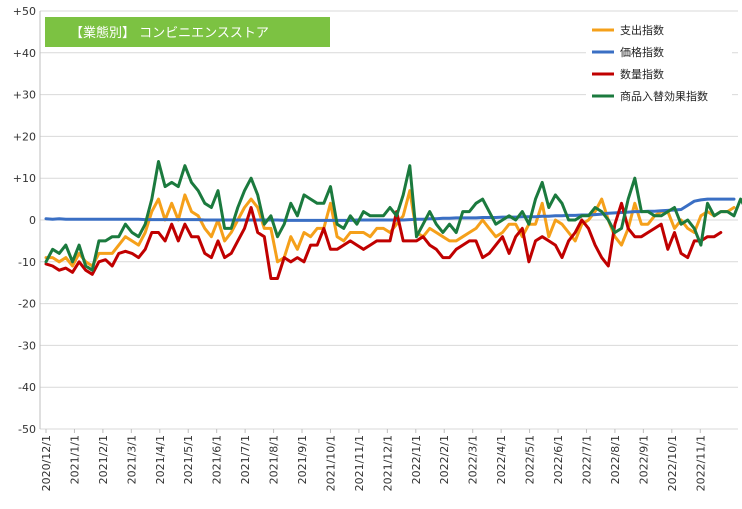  Describe the element at coordinates (672, 463) in the screenshot. I see `x-tick-label: 2022/10/1` at that location.